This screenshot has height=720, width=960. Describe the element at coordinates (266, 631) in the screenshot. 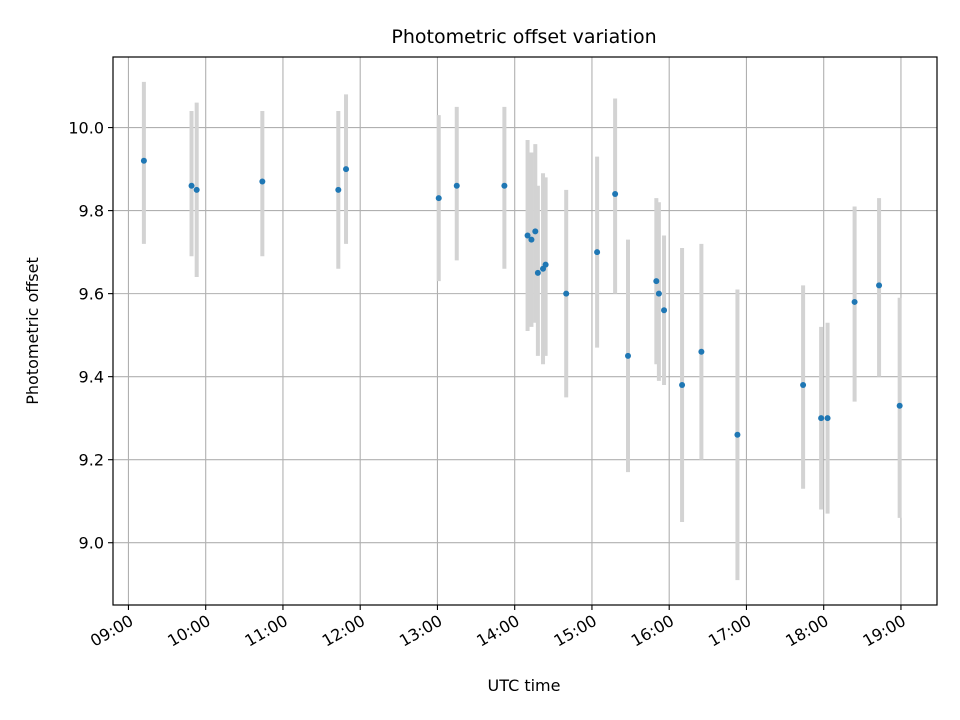

I see `x-tick-label: 11:00` at that location.